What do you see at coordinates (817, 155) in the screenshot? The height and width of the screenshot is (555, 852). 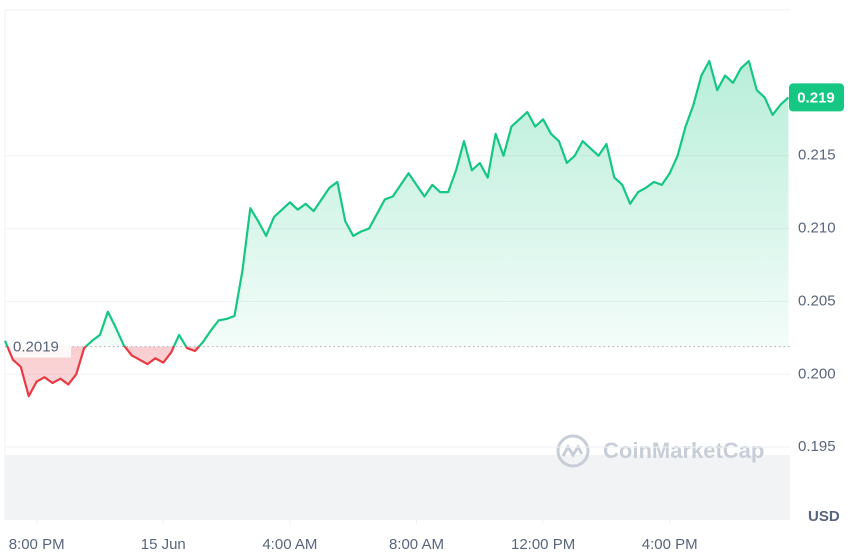 I see `y-tick-label: 0.215` at bounding box center [817, 155].